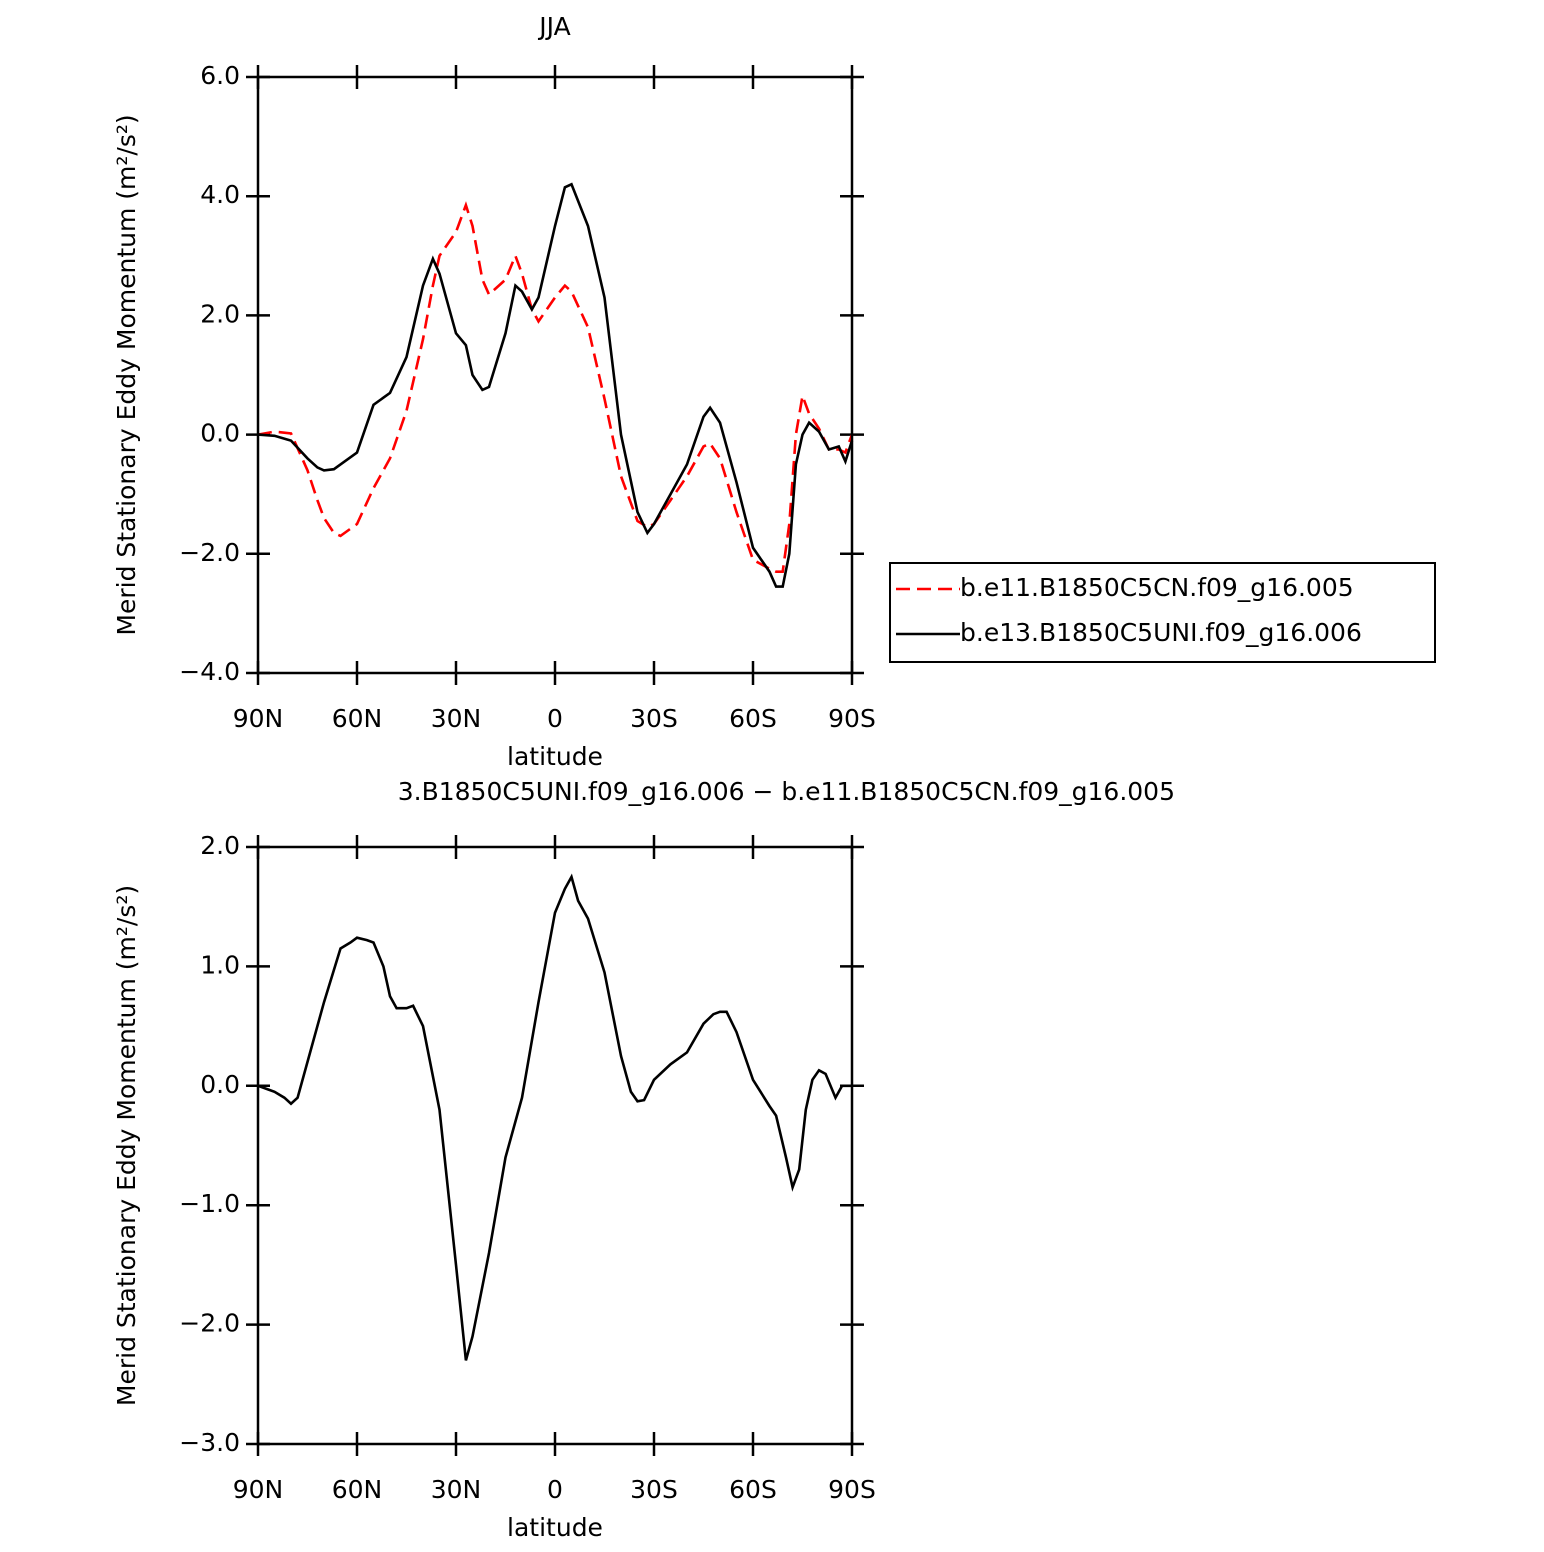 The image size is (1544, 1552). What do you see at coordinates (209, 1442) in the screenshot?
I see `y-tick-label: −3.0` at bounding box center [209, 1442].